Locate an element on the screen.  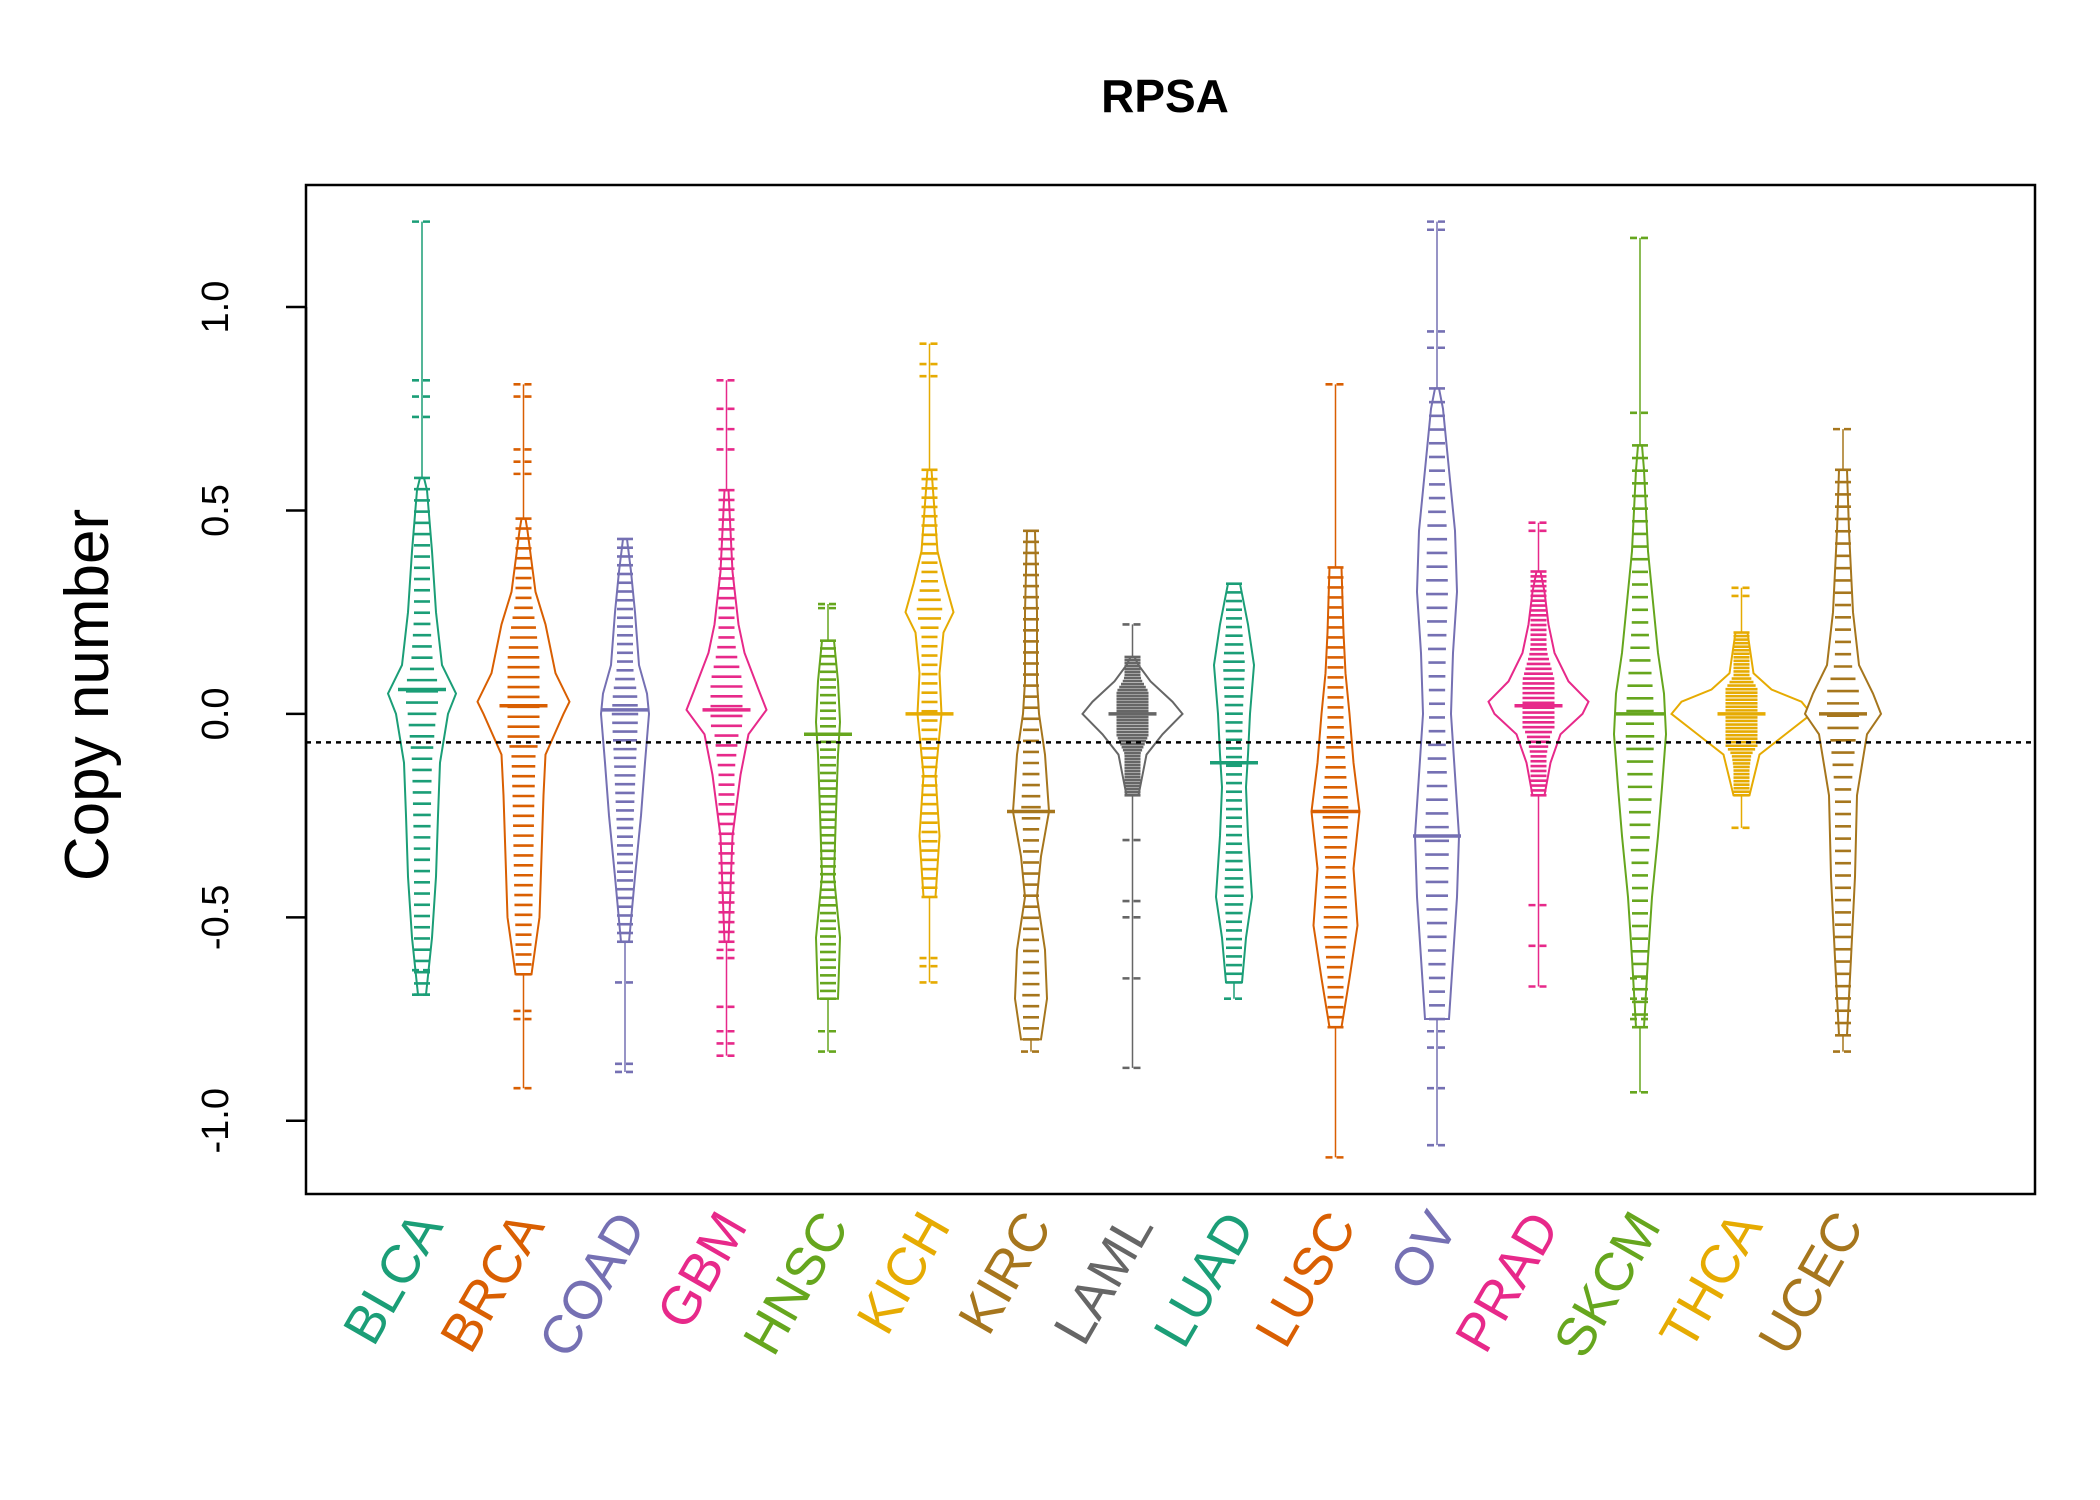
x-tick-label-coad: COAD is located at coordinates (592, 1284).